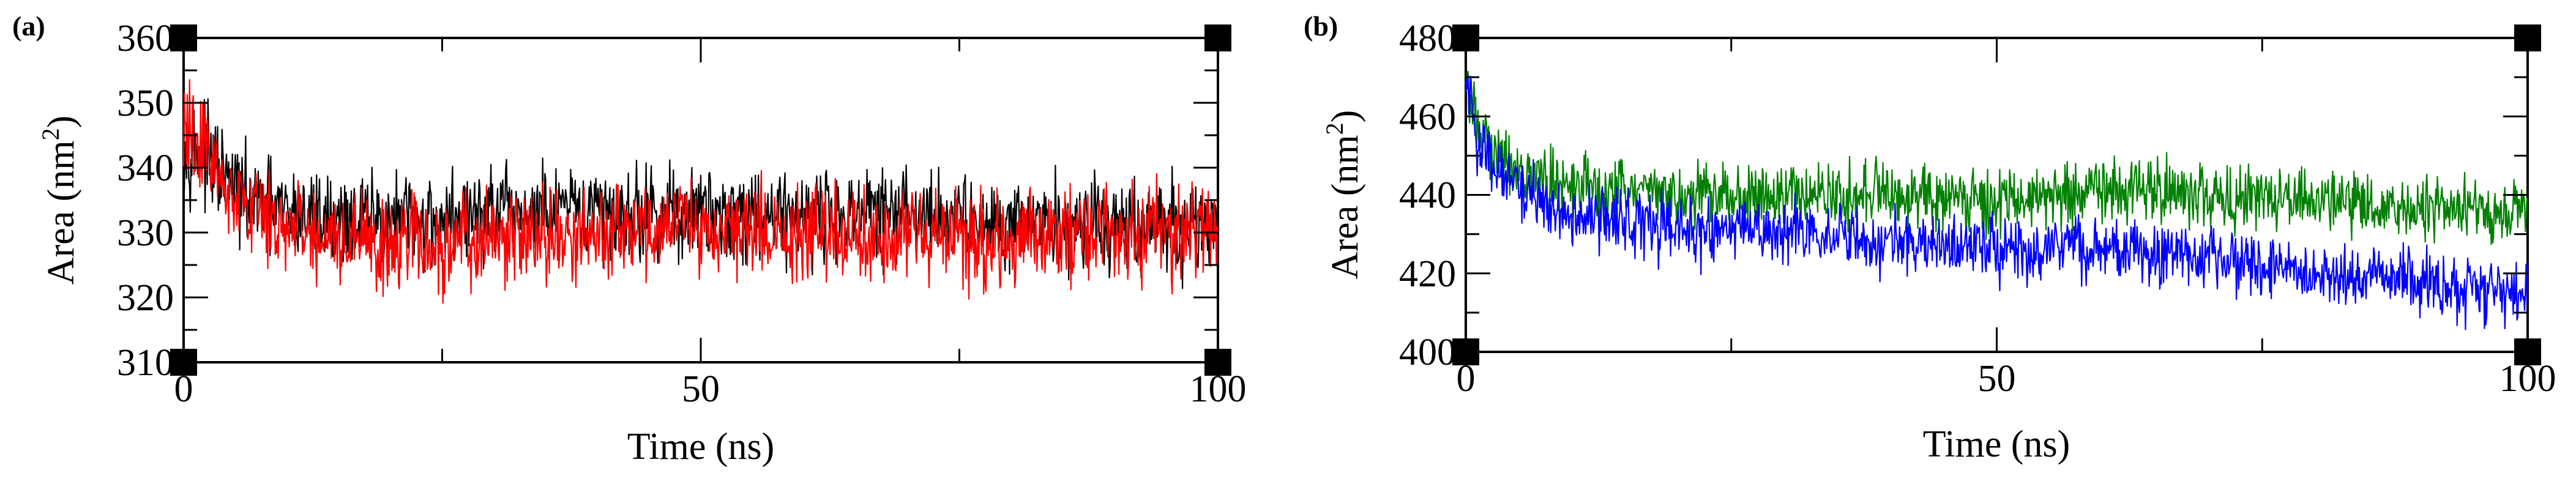 The width and height of the screenshot is (2576, 481). I want to click on corner-marker-a-tl, so click(183, 37).